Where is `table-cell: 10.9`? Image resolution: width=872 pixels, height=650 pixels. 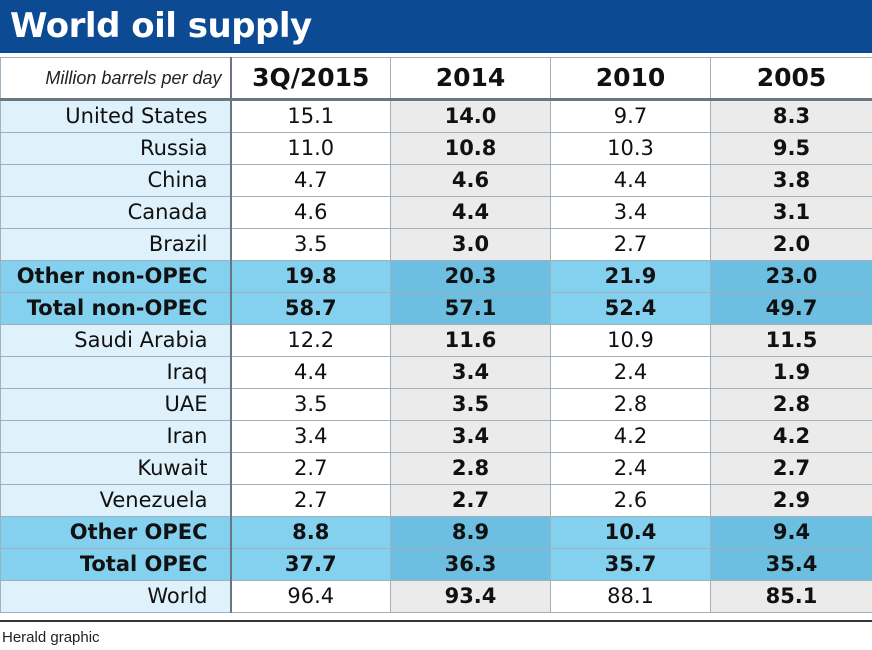 table-cell: 10.9 is located at coordinates (630, 340).